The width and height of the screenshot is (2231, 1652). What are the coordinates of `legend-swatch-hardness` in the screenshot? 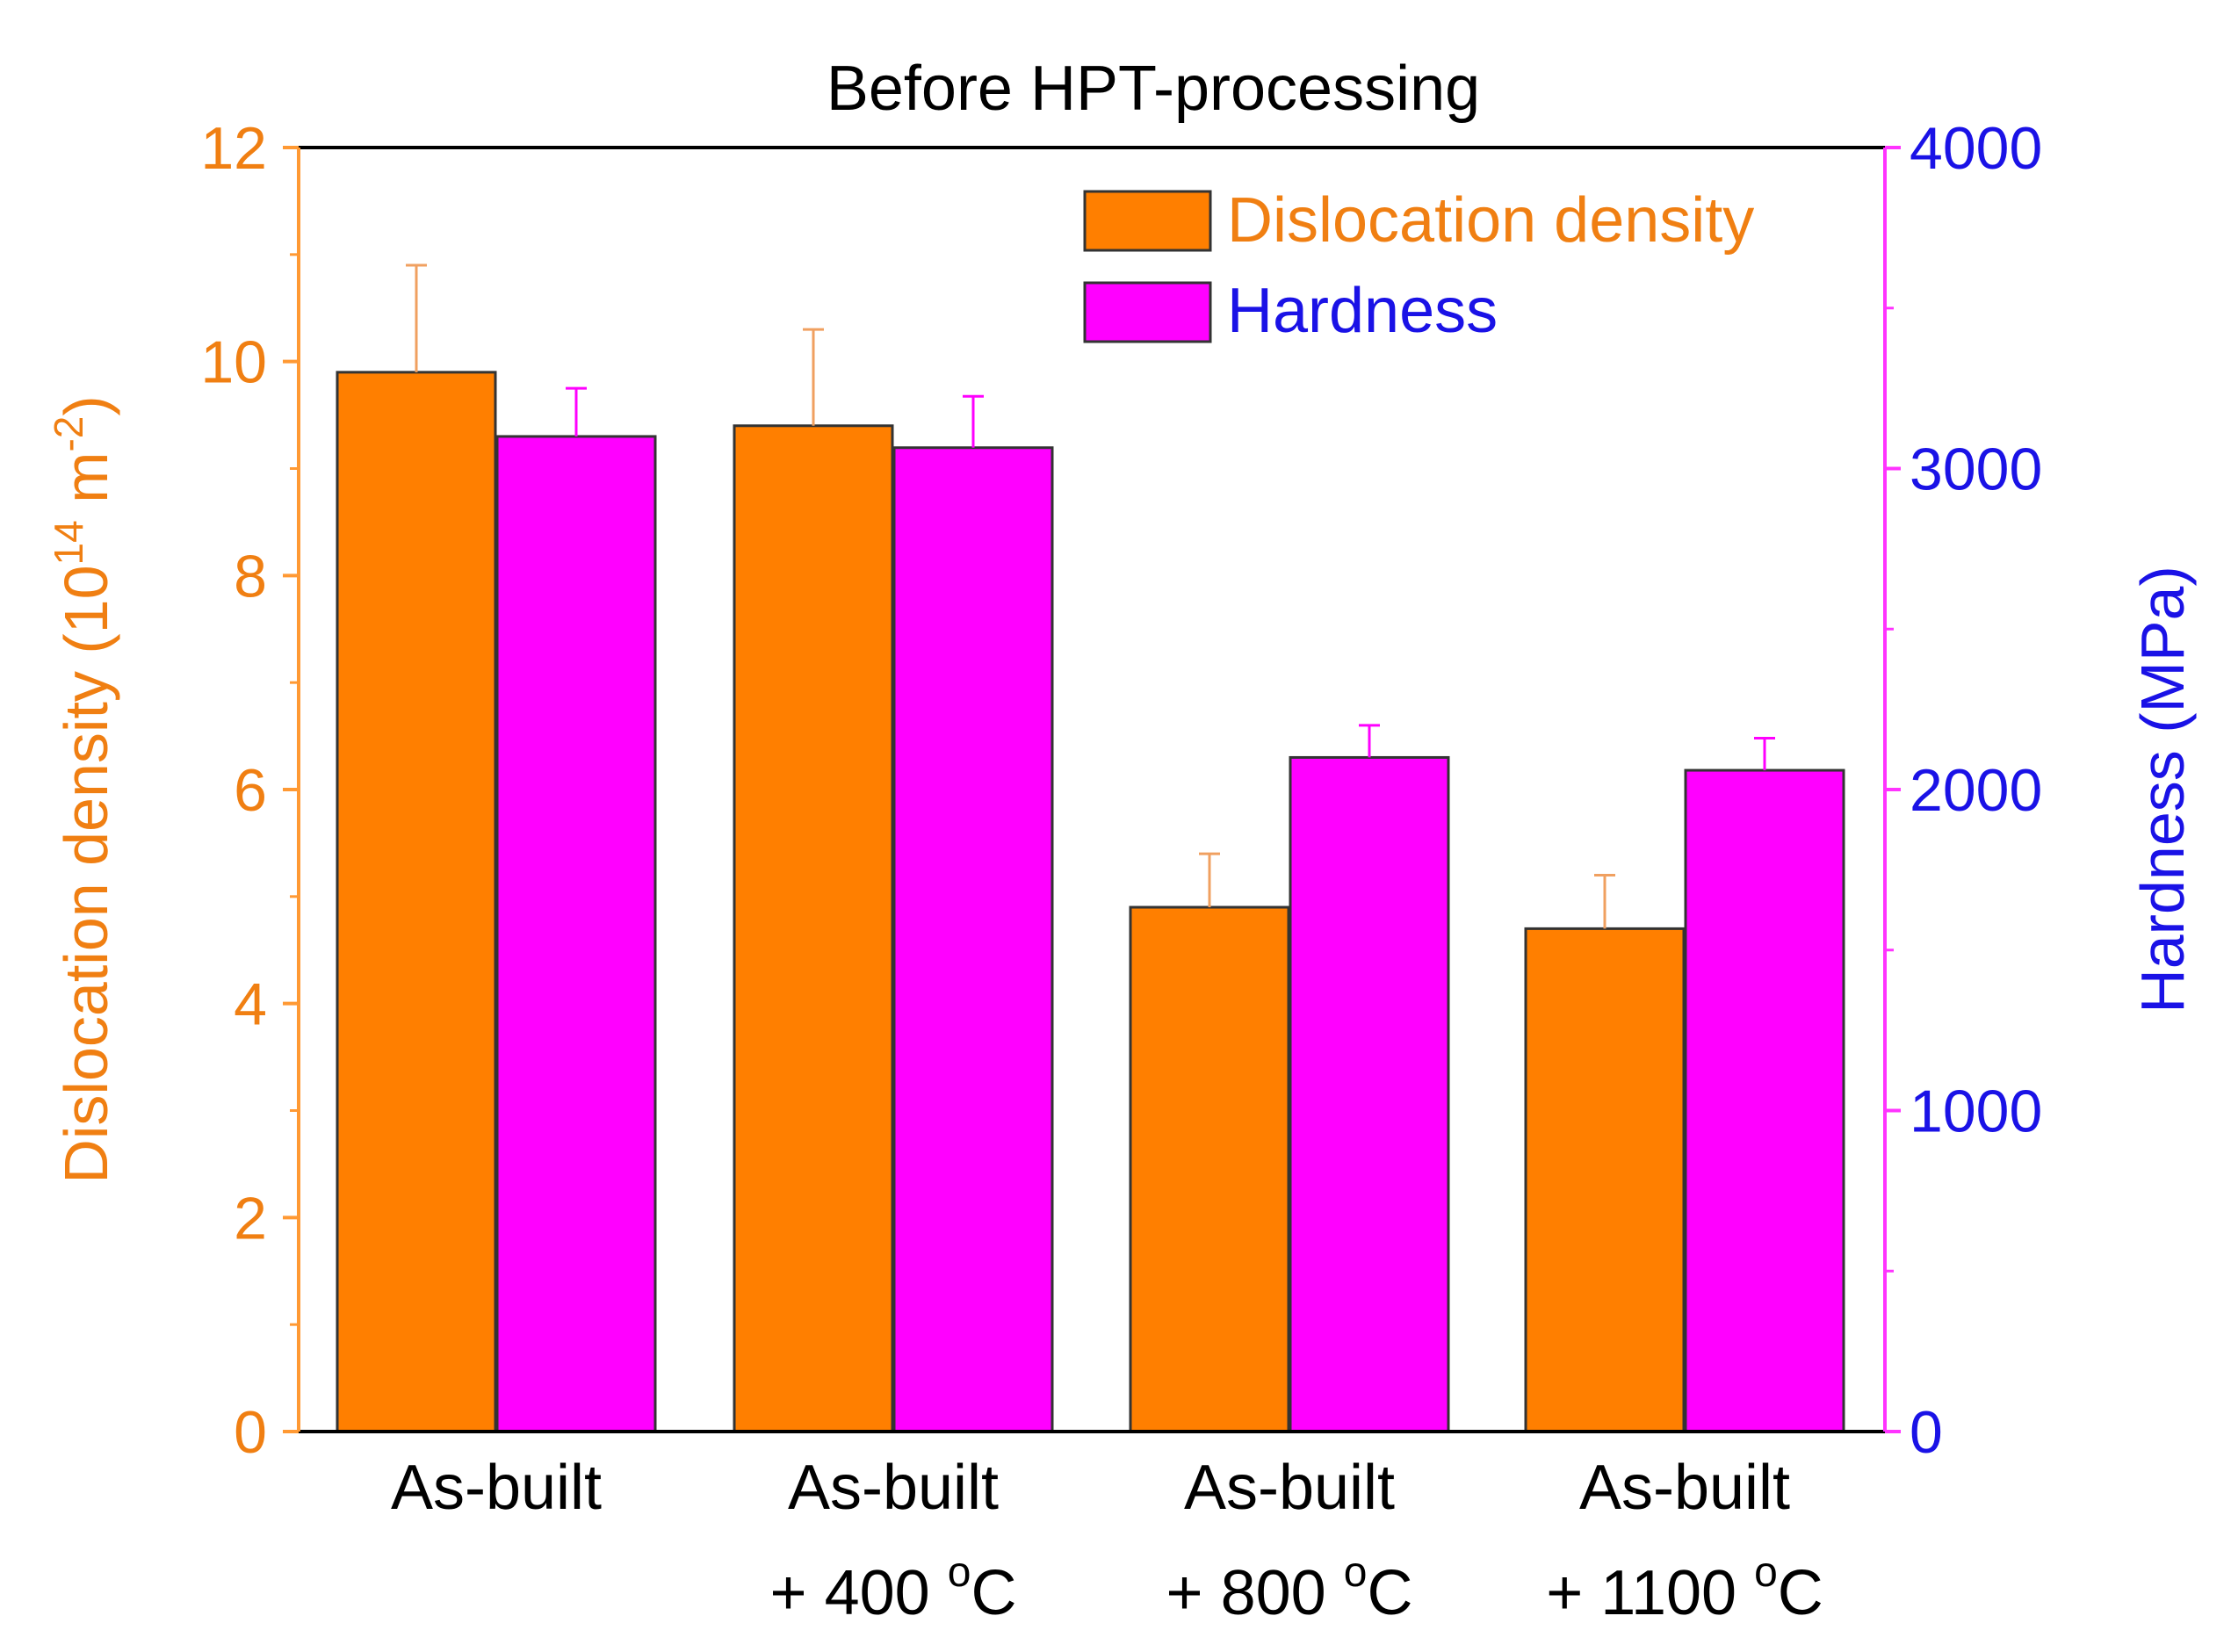 It's located at (1147, 312).